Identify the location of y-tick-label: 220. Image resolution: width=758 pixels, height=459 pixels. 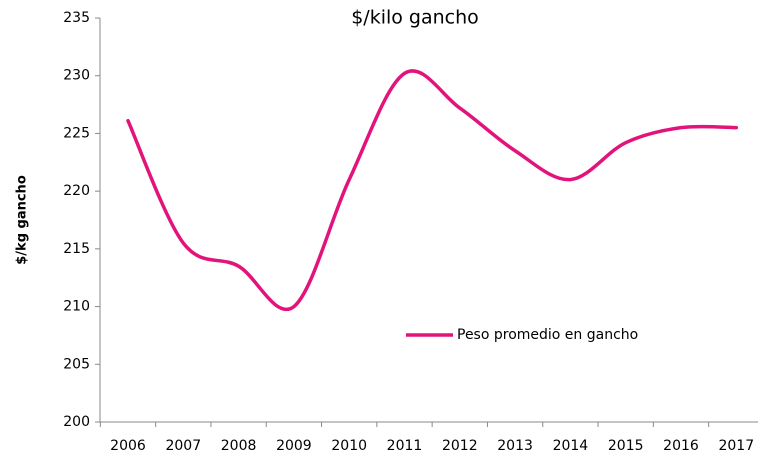
(76, 191).